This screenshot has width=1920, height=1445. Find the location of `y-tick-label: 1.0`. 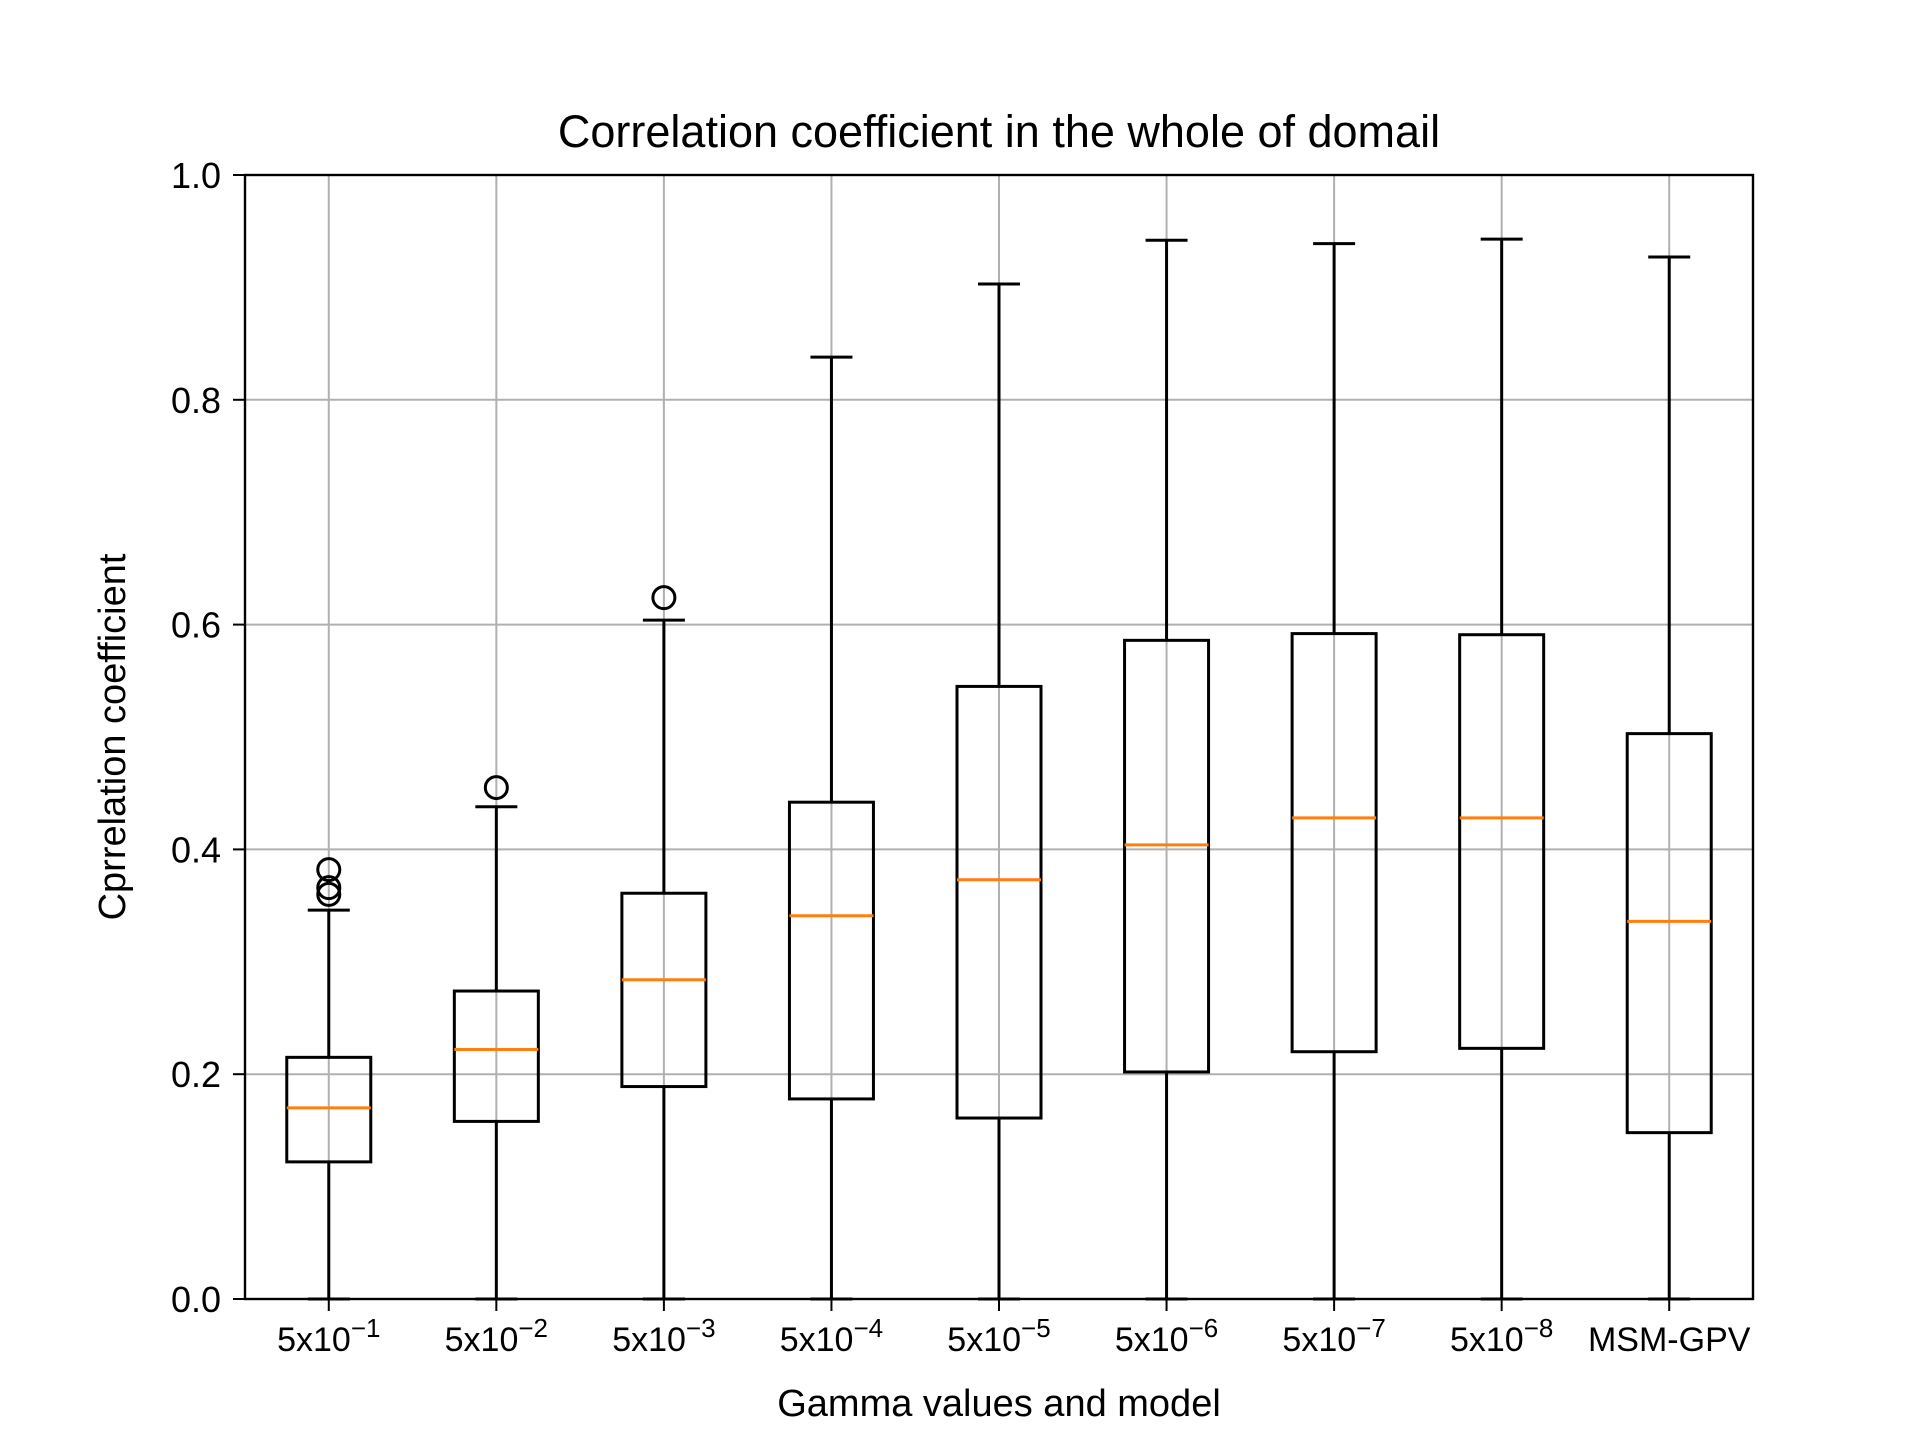

y-tick-label: 1.0 is located at coordinates (196, 175).